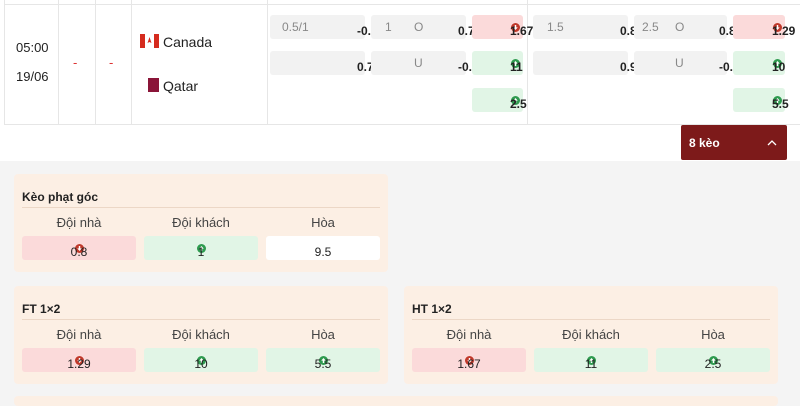 This screenshot has width=800, height=406. What do you see at coordinates (432, 309) in the screenshot?
I see `panel-title: HT 1×2` at bounding box center [432, 309].